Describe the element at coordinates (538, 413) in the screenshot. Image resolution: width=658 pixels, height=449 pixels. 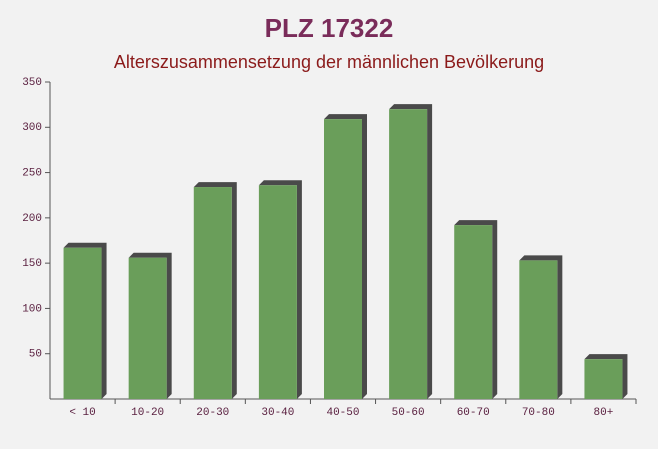
I see `x-tick-label: 70-80` at that location.